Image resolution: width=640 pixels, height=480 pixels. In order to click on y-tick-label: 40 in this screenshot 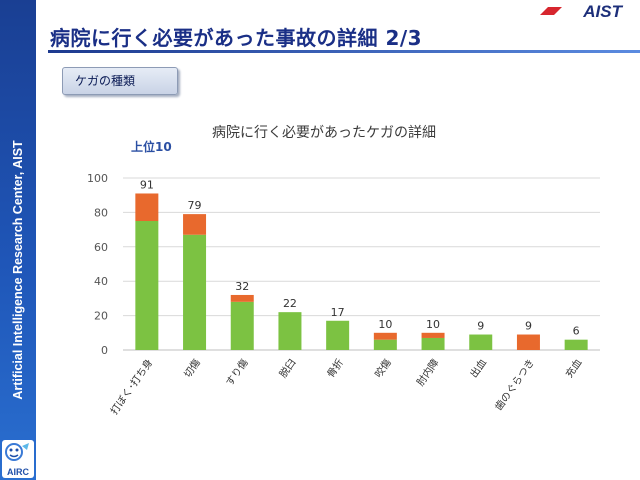, I will do `click(101, 281)`.